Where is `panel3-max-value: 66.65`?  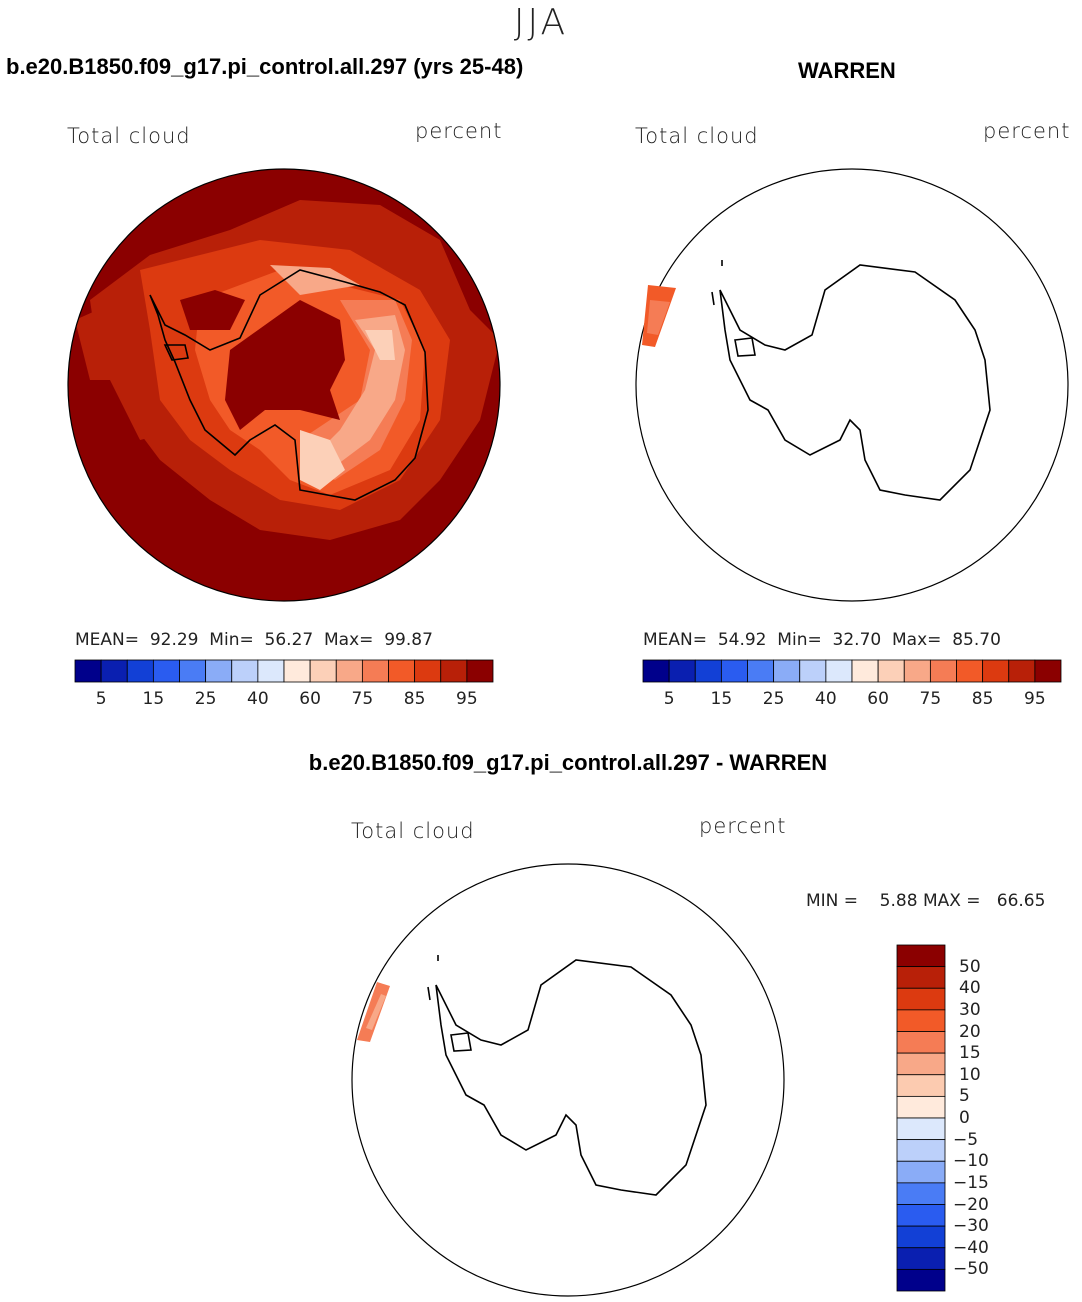
panel3-max-value: 66.65 is located at coordinates (1021, 901).